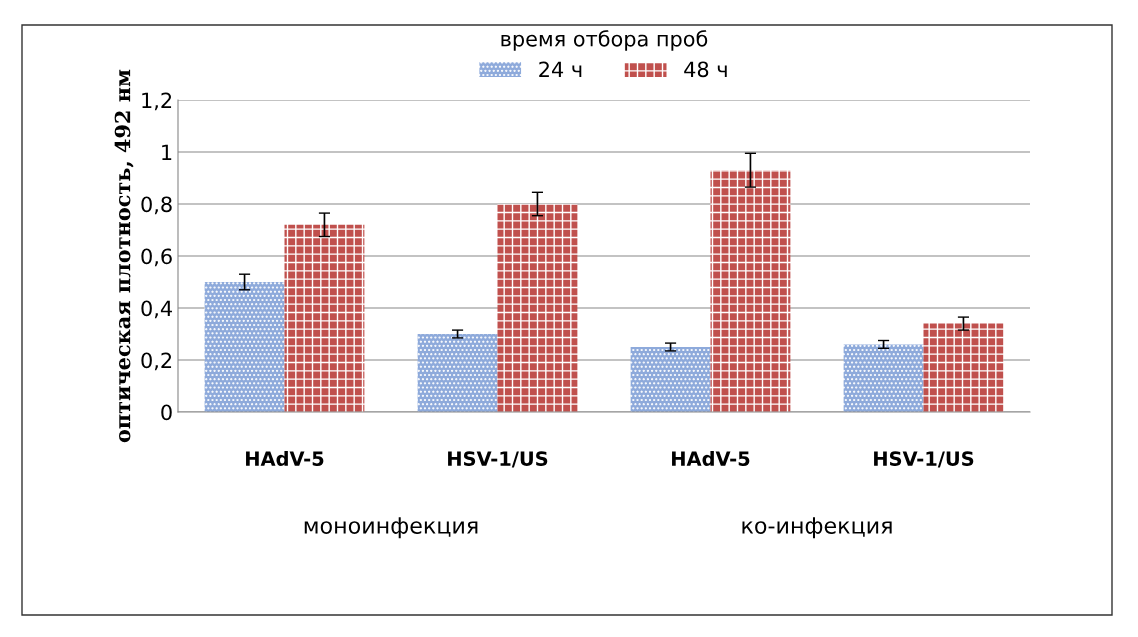 Image resolution: width=1138 pixels, height=637 pixels. What do you see at coordinates (156, 257) in the screenshot?
I see `y-tick-label: 0,6` at bounding box center [156, 257].